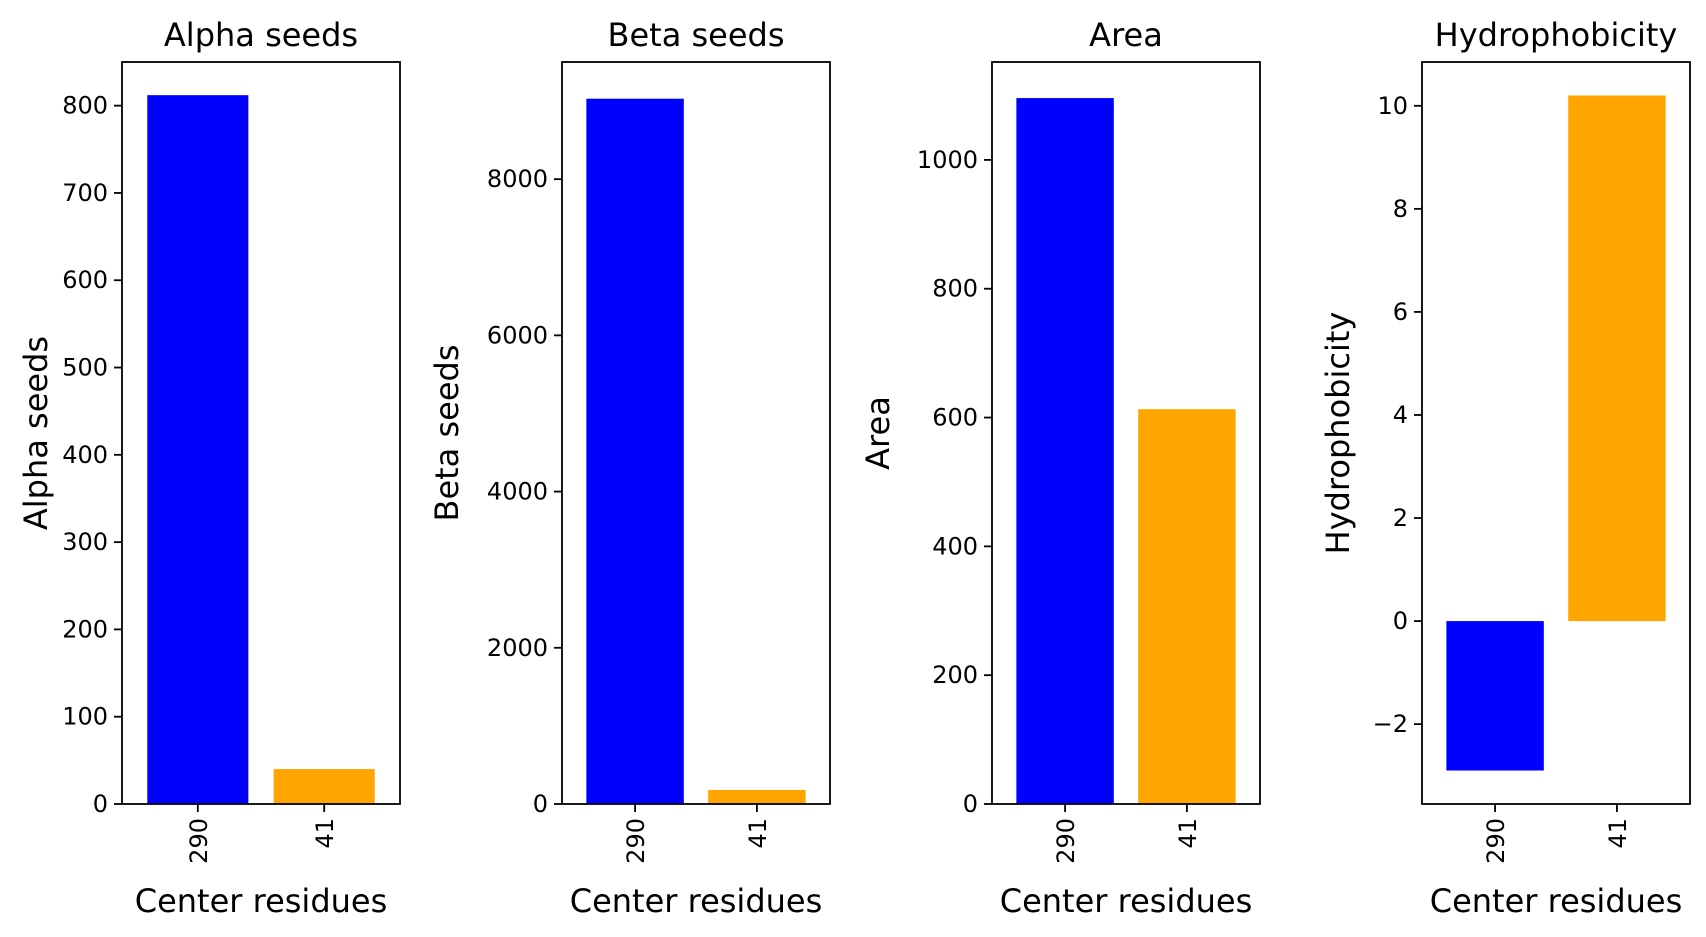 Image resolution: width=1706 pixels, height=937 pixels. I want to click on y-tick-label: 10, so click(1392, 106).